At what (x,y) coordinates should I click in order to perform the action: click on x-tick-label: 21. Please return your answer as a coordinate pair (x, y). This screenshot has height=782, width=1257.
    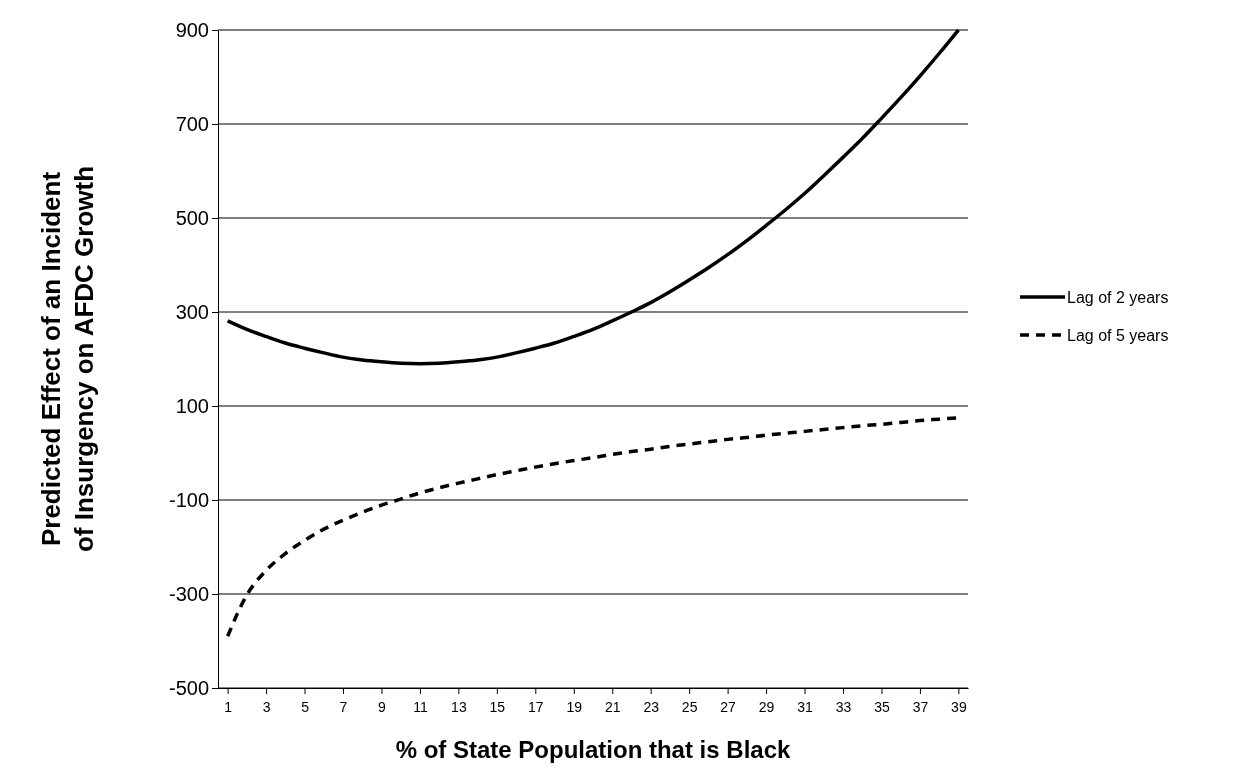
    Looking at the image, I should click on (612, 707).